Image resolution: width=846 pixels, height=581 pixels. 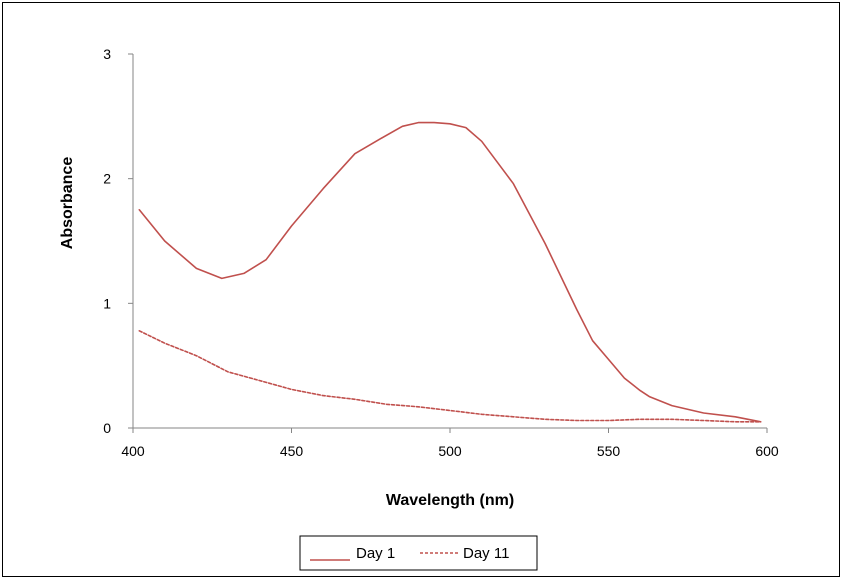 What do you see at coordinates (609, 451) in the screenshot?
I see `x-tick-label: 550` at bounding box center [609, 451].